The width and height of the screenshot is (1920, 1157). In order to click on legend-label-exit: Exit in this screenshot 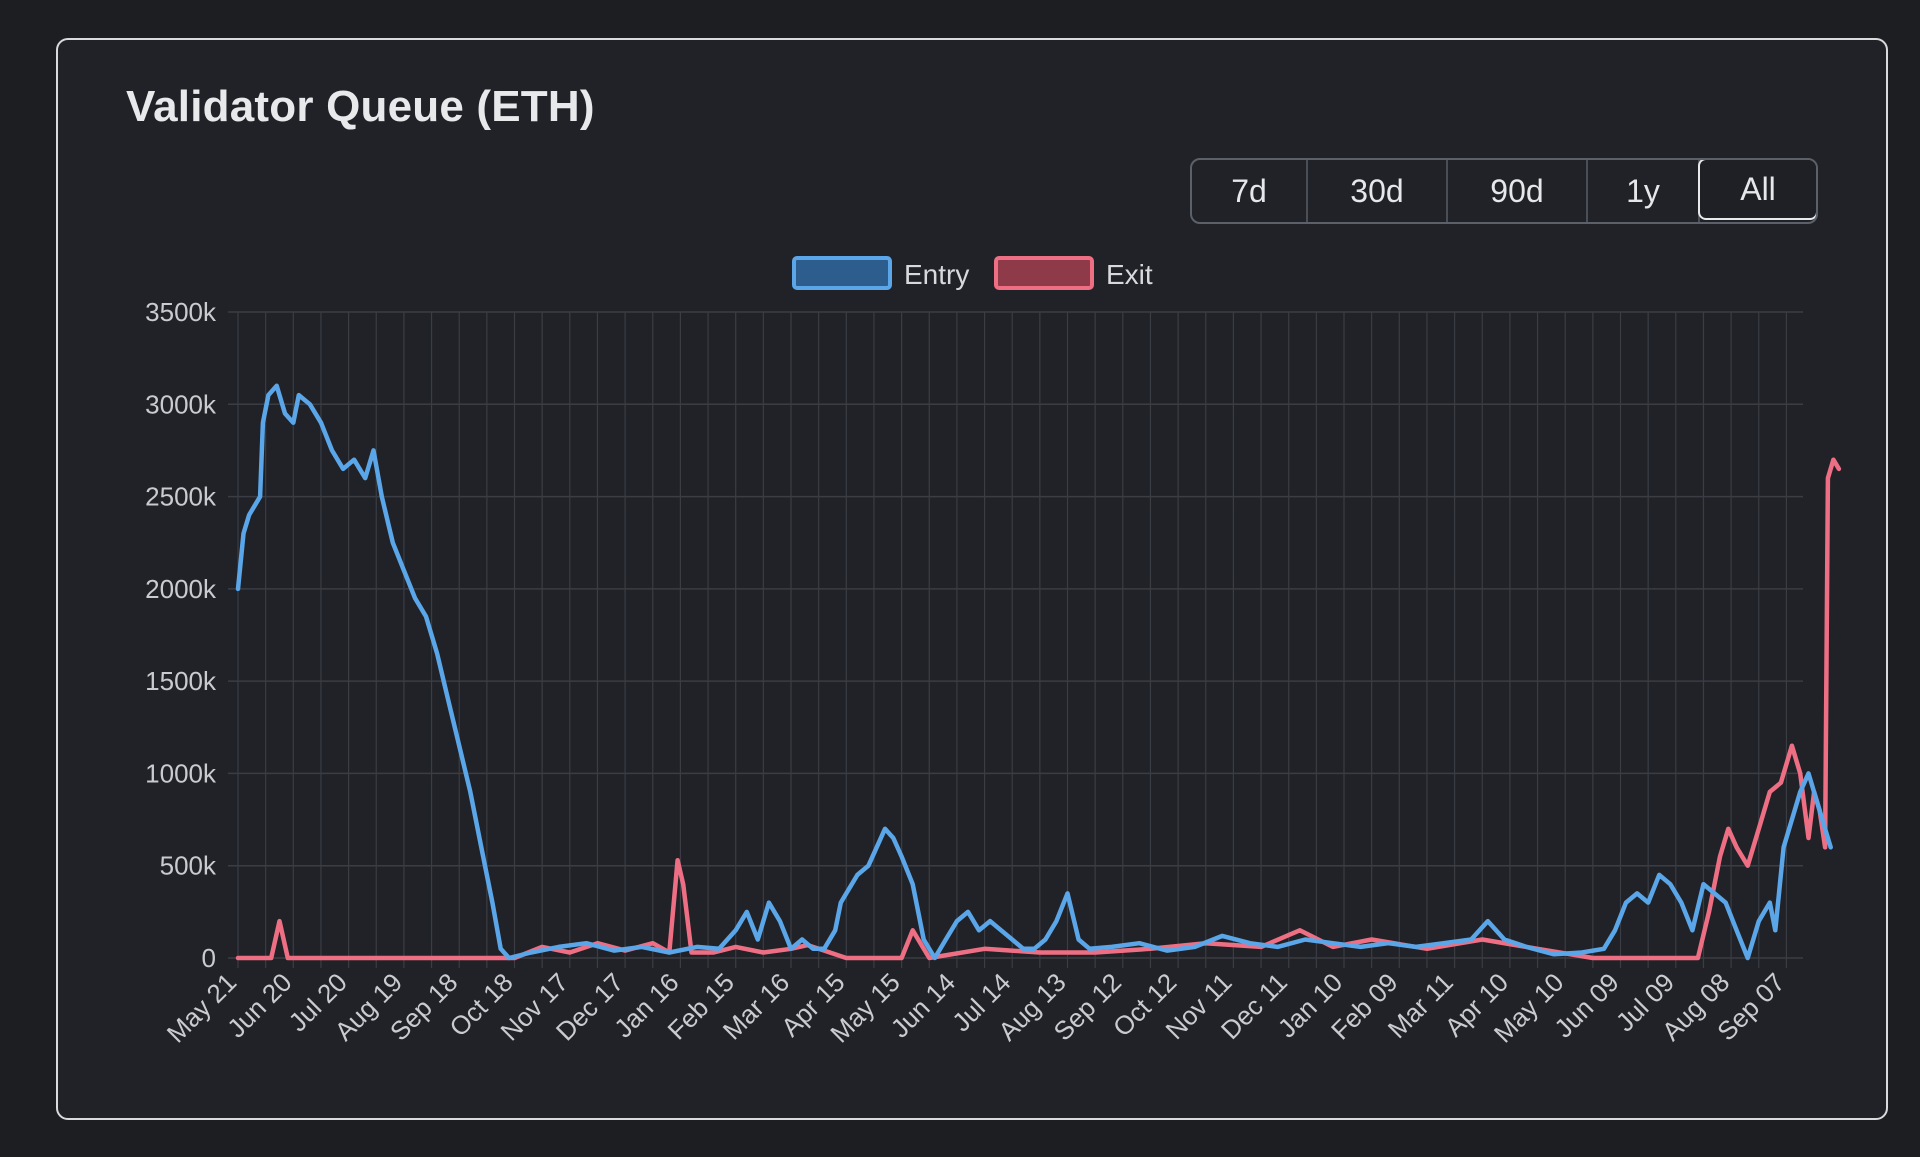, I will do `click(1129, 274)`.